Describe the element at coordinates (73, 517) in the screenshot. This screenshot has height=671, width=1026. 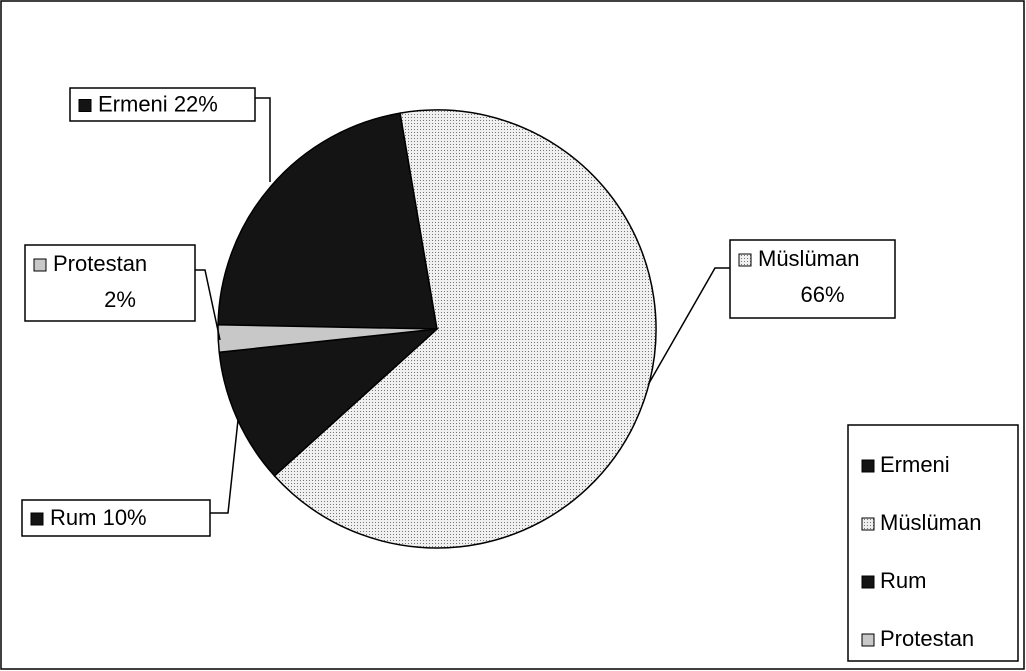
I see `label-category: Rum` at that location.